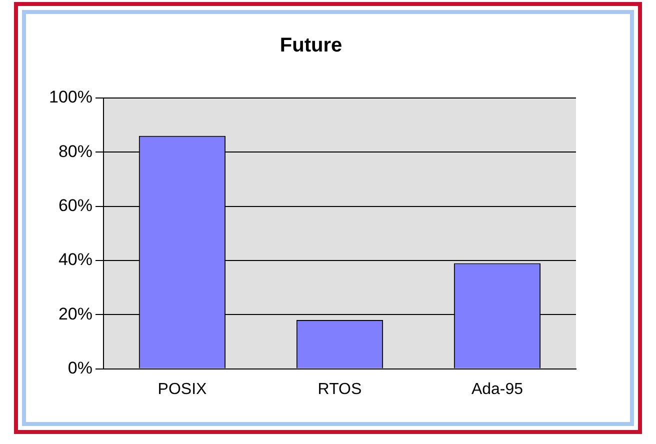  What do you see at coordinates (75, 260) in the screenshot?
I see `y-tick-label: 40%` at bounding box center [75, 260].